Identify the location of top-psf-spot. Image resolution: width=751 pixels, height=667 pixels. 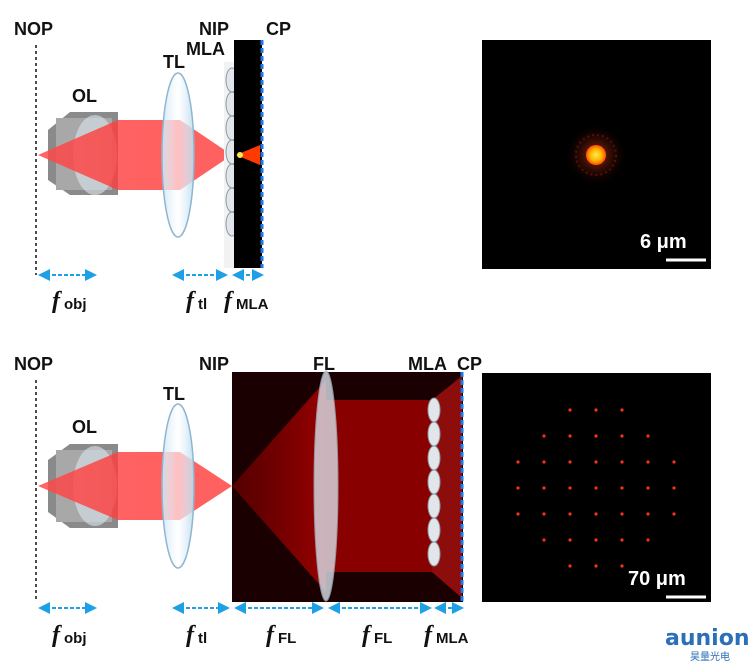
(596, 155).